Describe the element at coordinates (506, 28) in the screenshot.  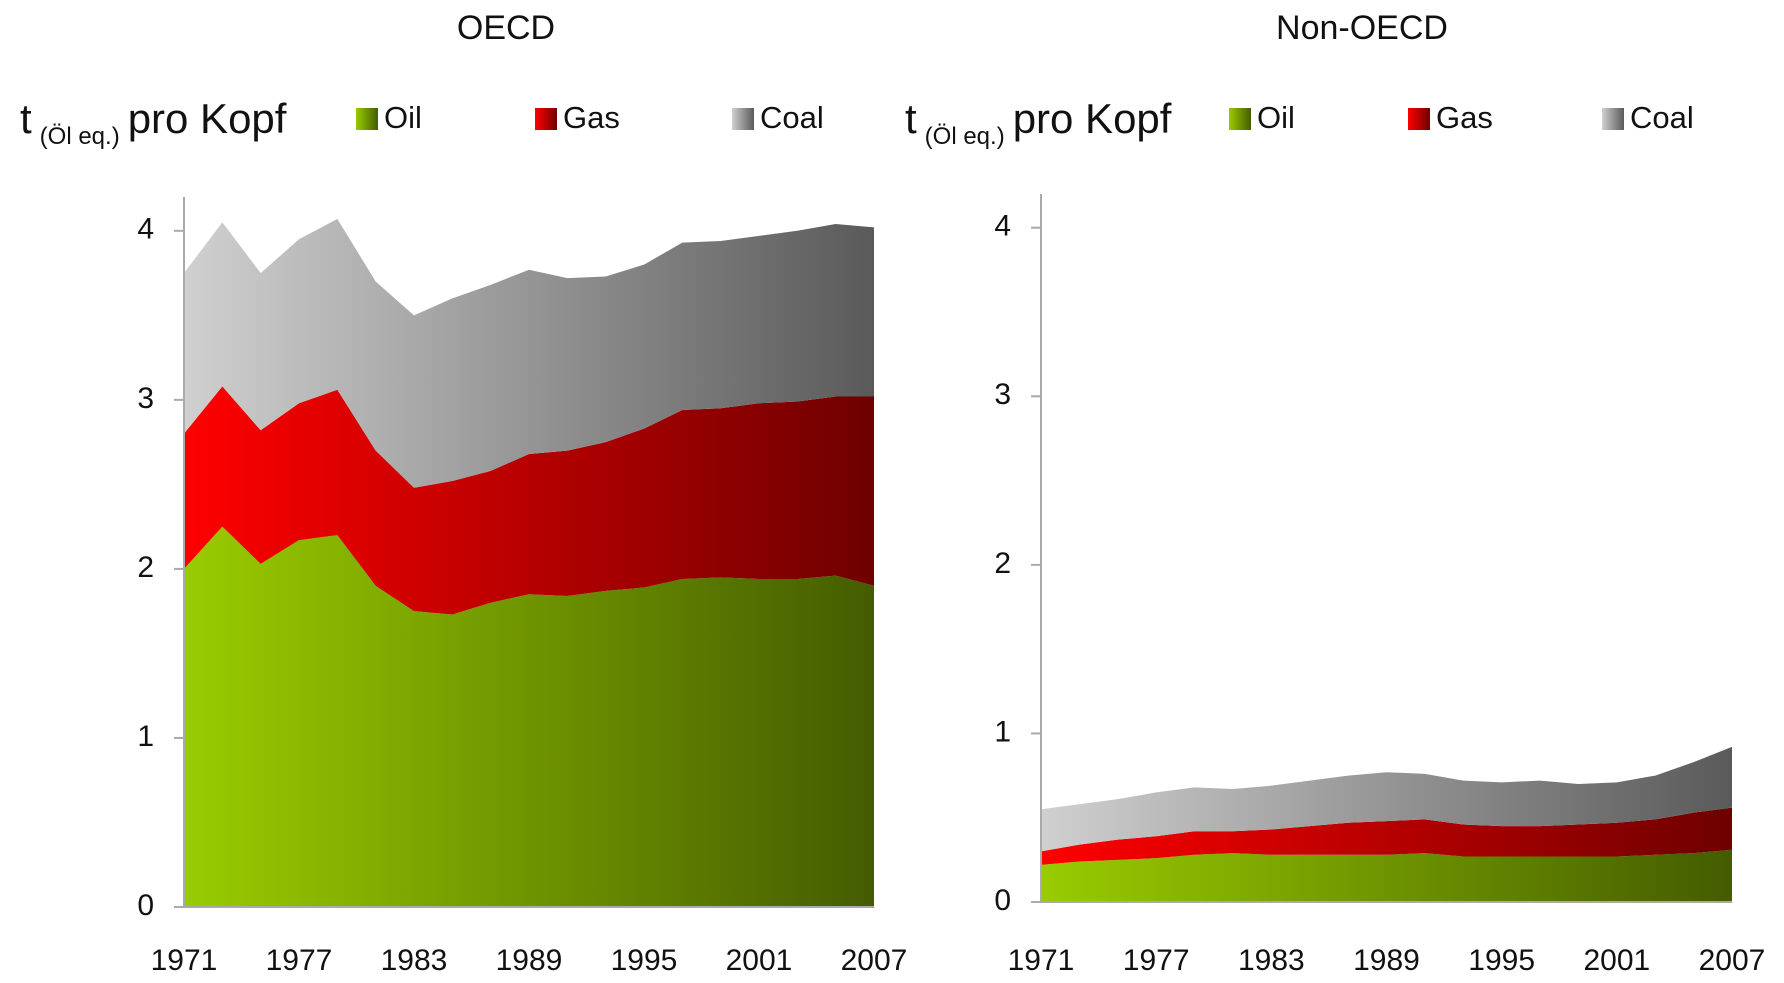
I see `chart-title: OECD` at that location.